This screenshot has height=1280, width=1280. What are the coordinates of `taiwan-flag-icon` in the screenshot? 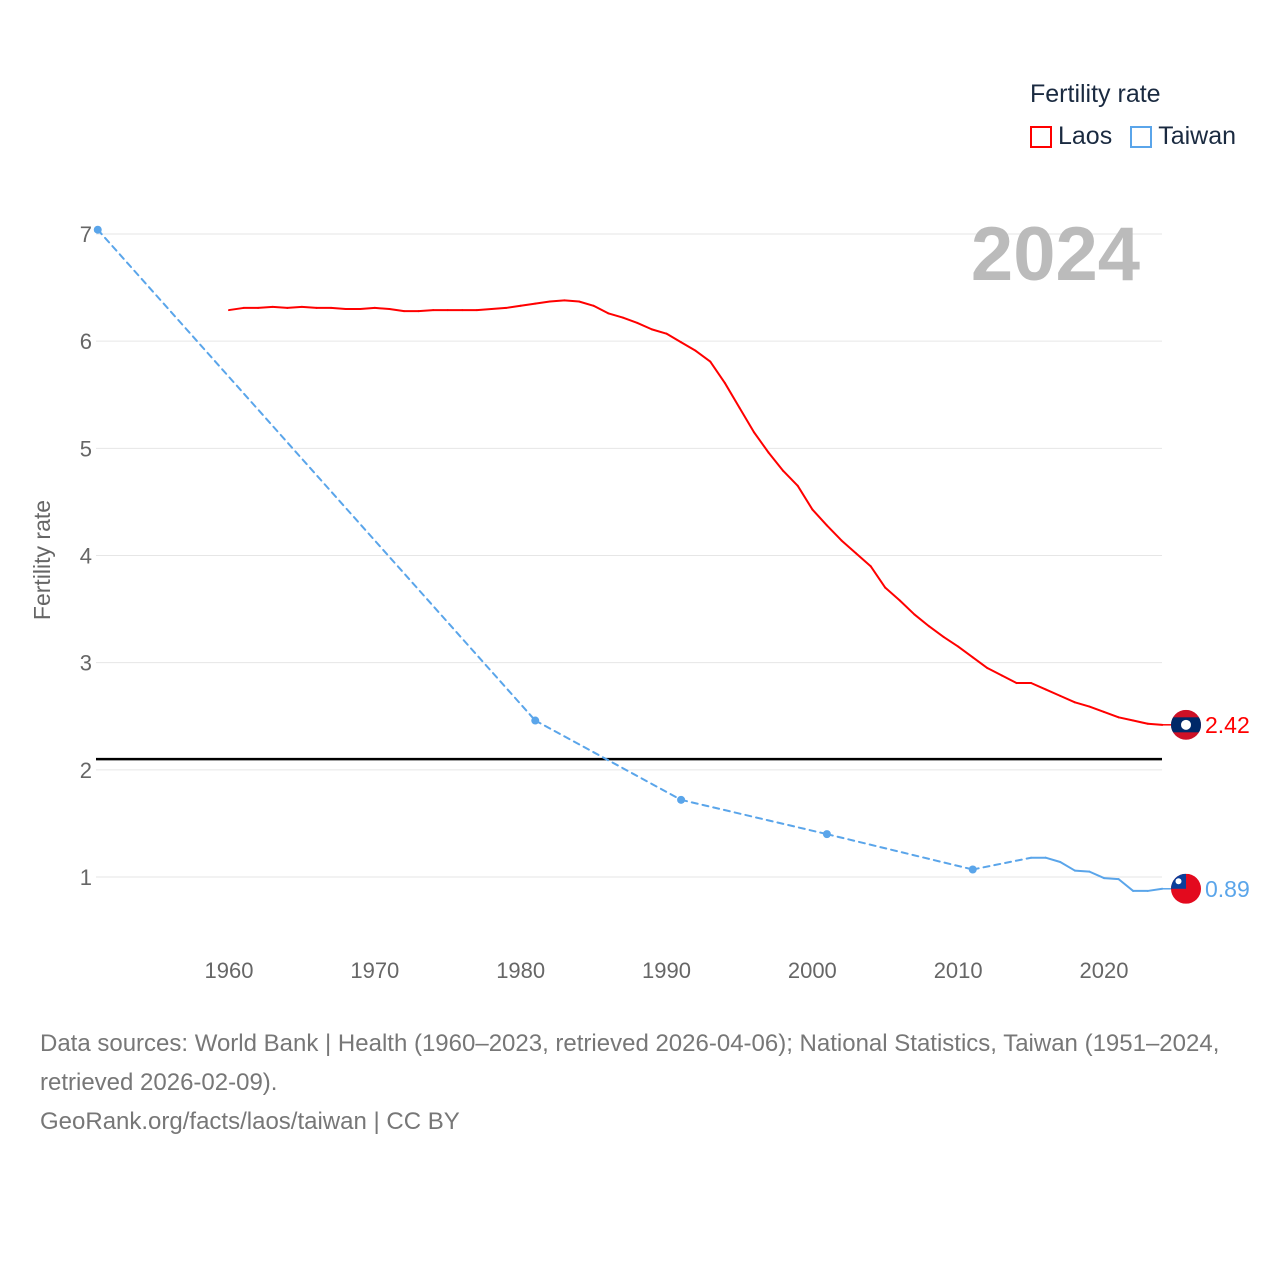 It's located at (1186, 888).